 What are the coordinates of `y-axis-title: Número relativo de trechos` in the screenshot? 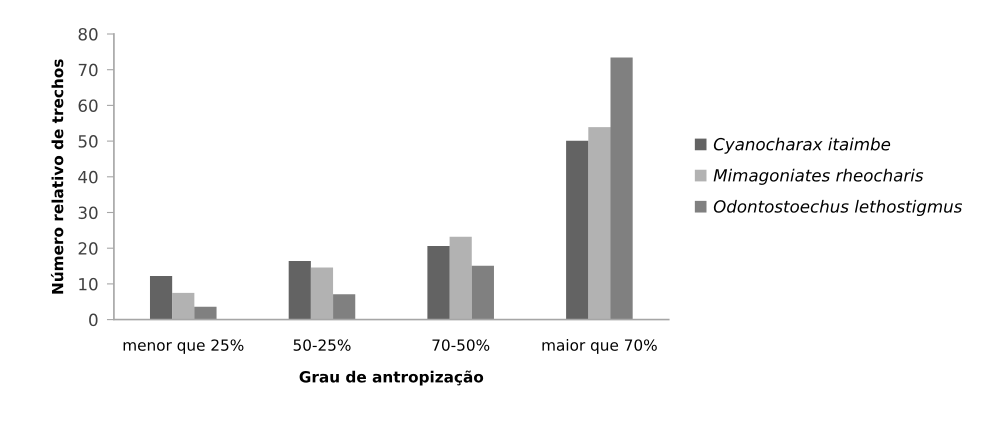 It's located at (57, 176).